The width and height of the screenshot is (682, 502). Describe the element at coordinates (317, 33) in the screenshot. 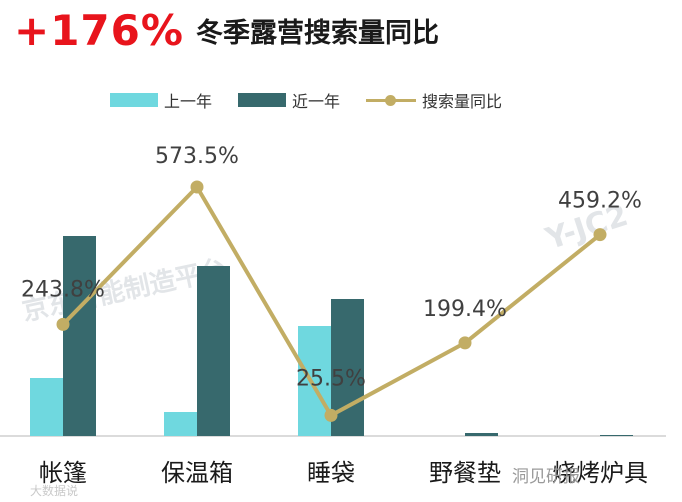

I see `chart-title: 冬季露营搜索量同比` at that location.